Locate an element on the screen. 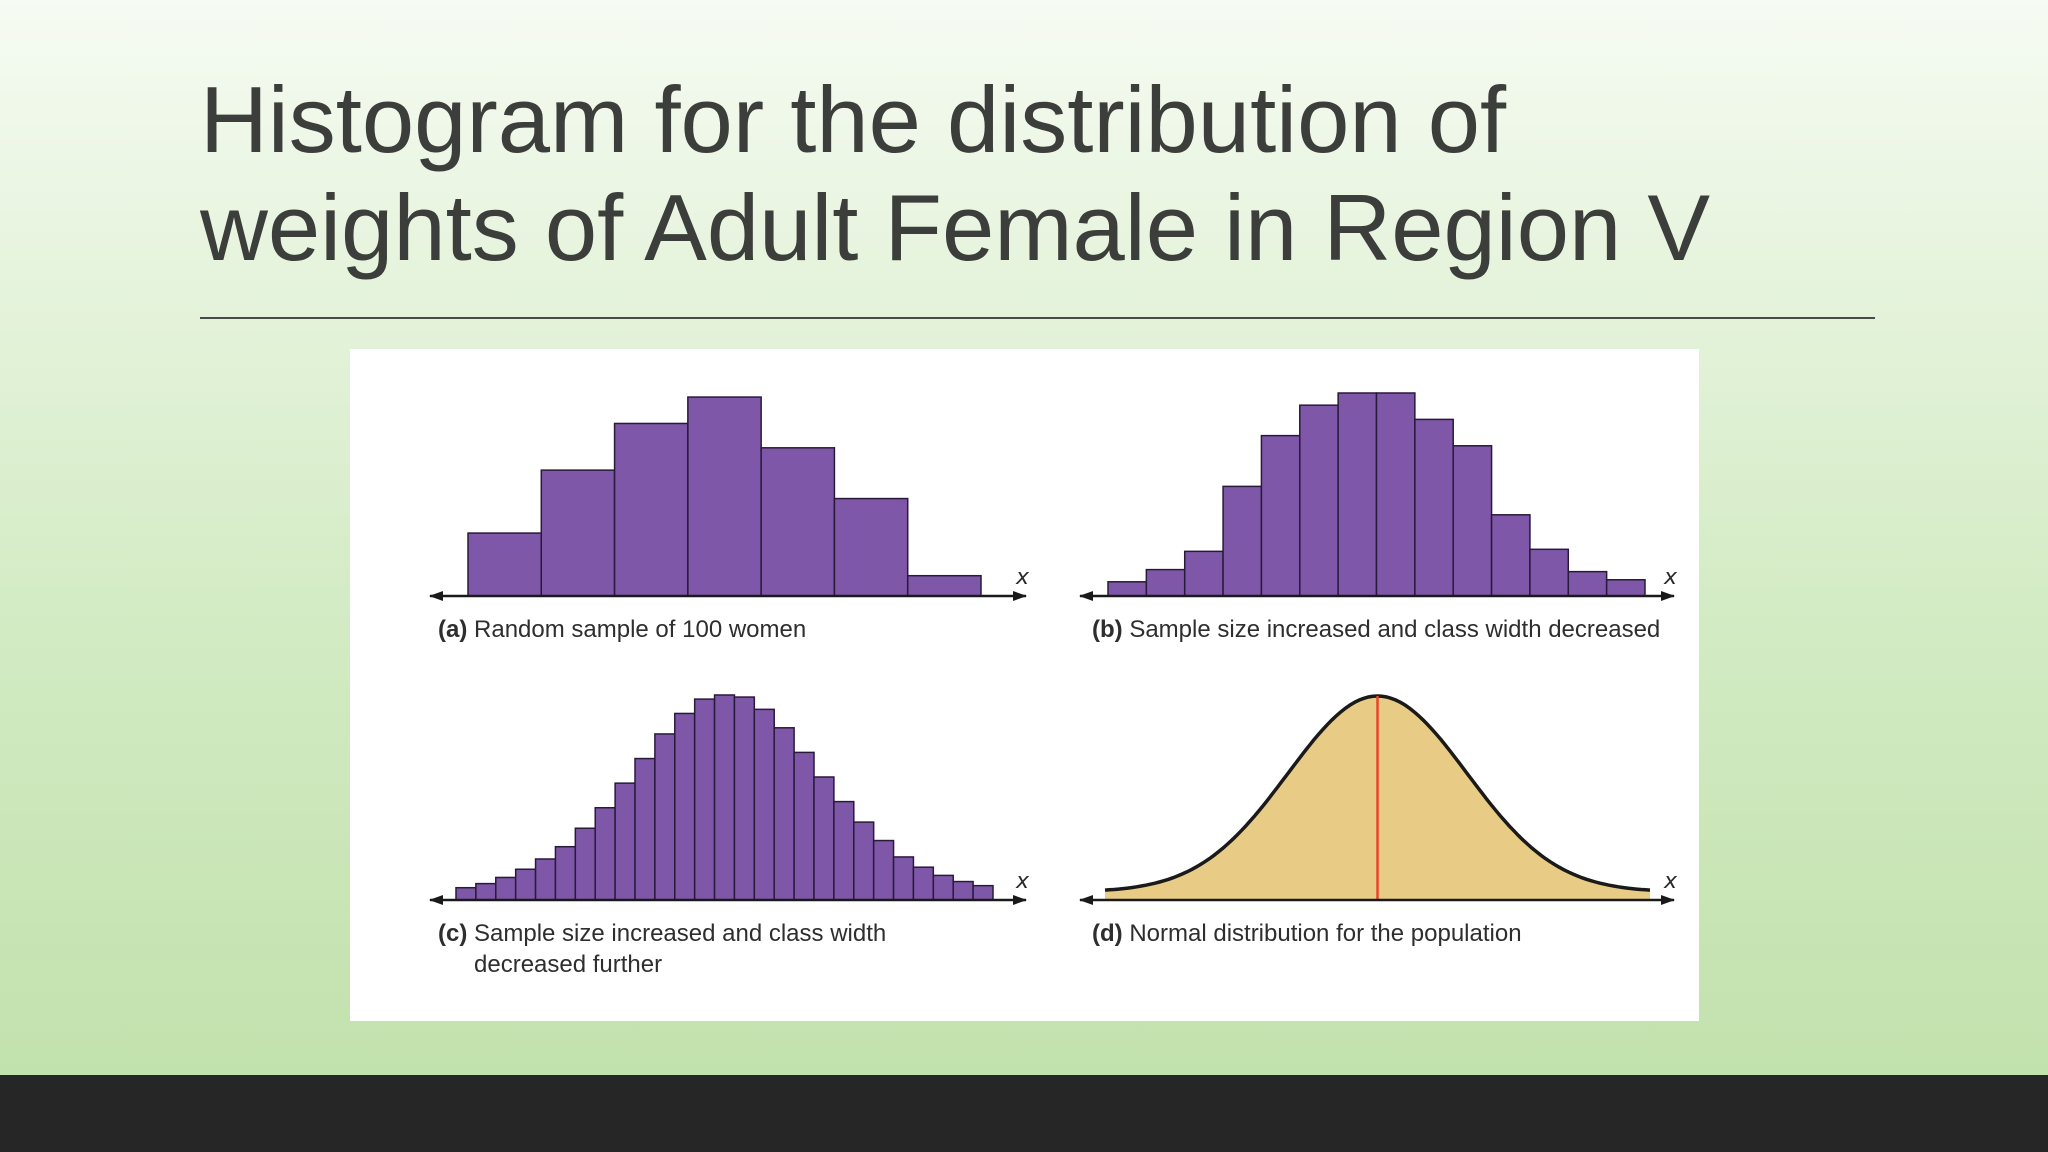 The width and height of the screenshot is (2048, 1152). caption-d-tag: (d) is located at coordinates (1107, 933).